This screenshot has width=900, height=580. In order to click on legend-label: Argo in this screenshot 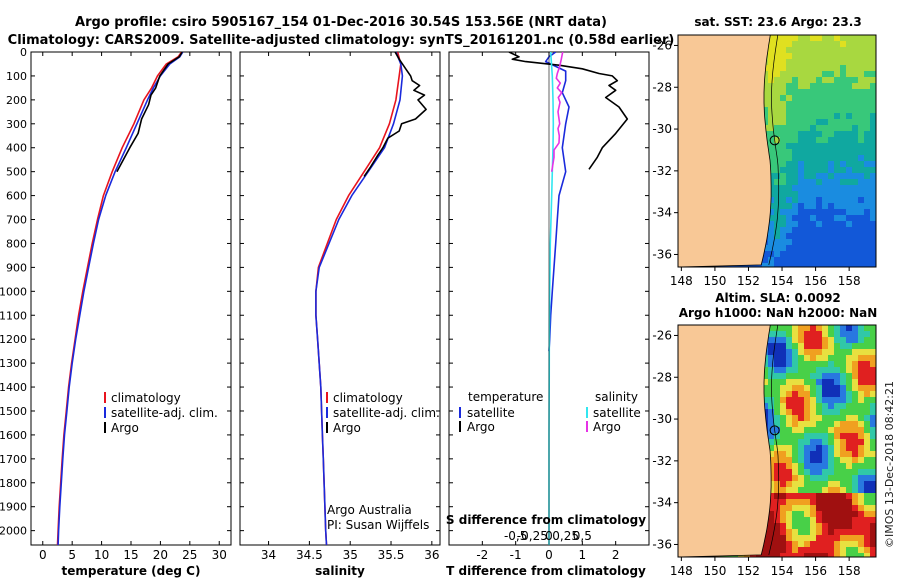, I will do `click(607, 427)`.